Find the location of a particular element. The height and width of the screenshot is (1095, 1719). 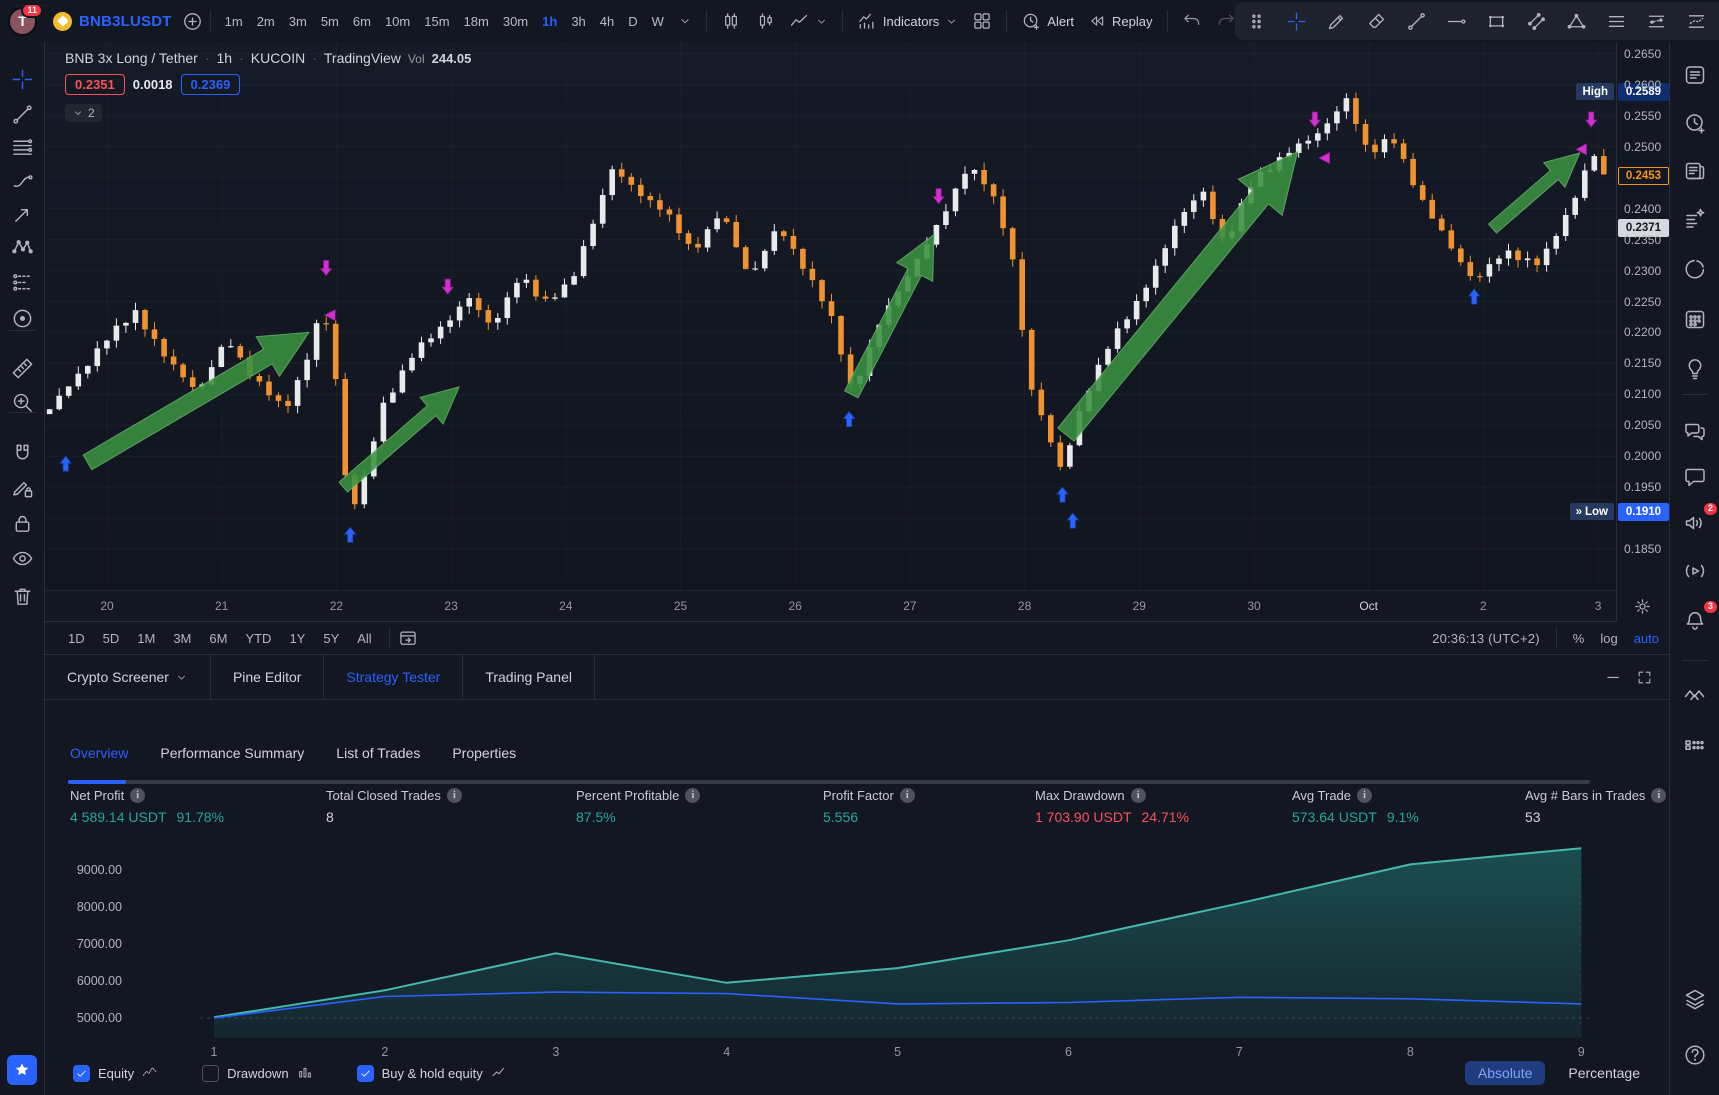

go-to-date-button is located at coordinates (408, 638).